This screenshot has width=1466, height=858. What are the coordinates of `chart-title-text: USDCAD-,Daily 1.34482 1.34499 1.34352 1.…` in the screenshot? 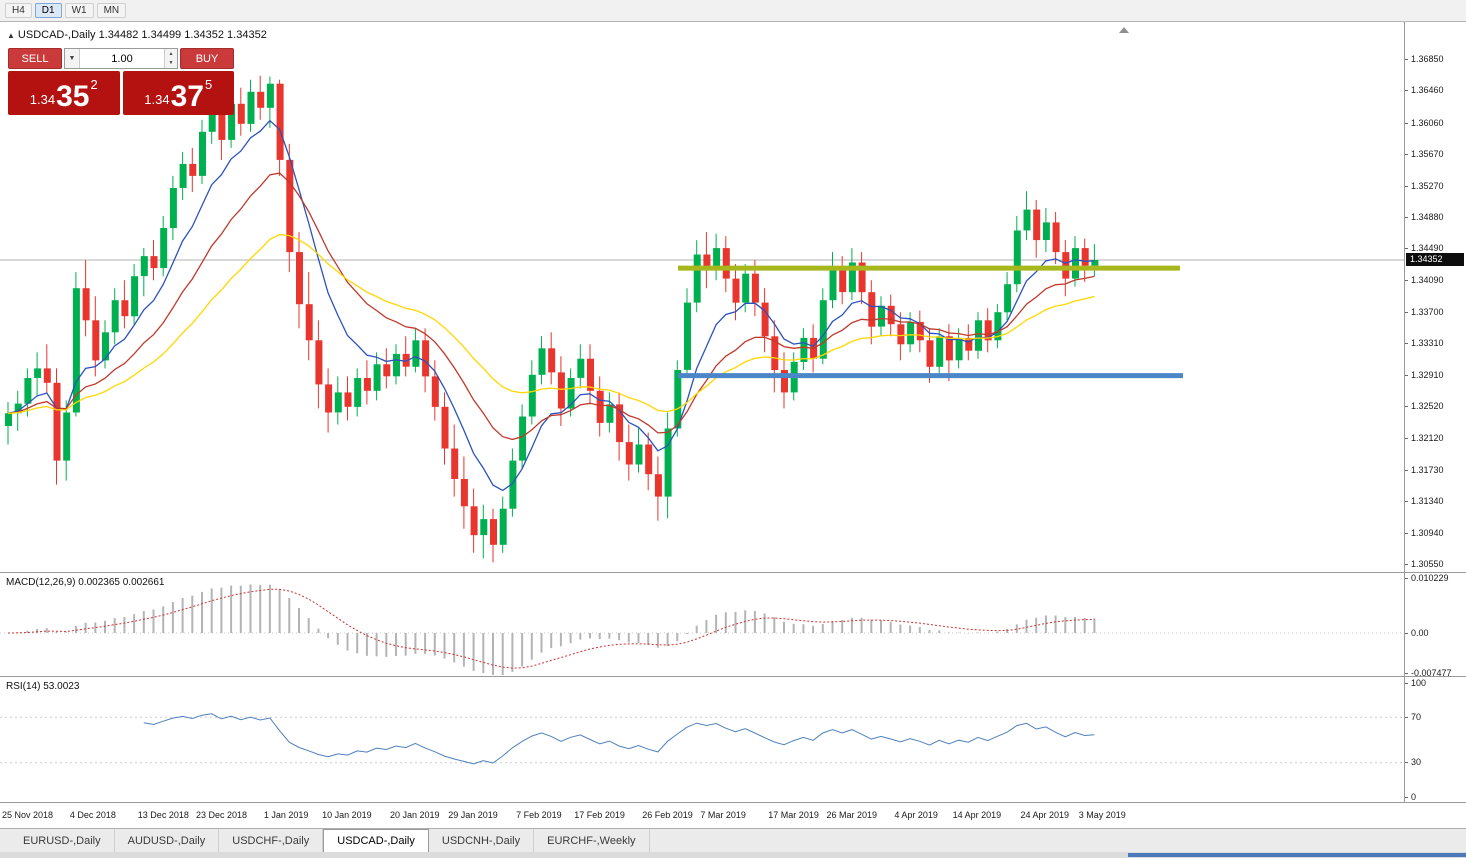 It's located at (142, 35).